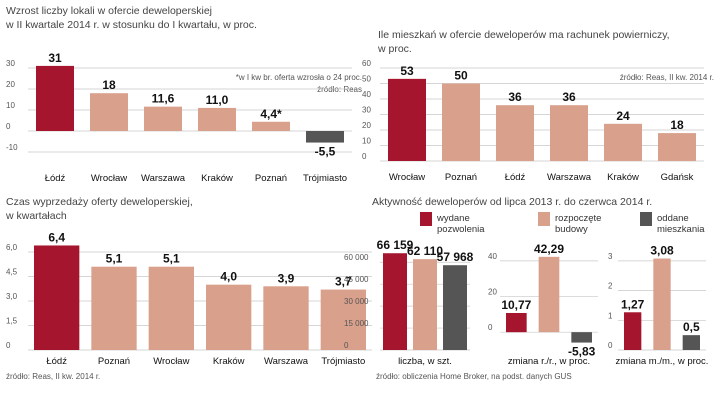 The image size is (720, 405). I want to click on chart1-category-label: Kraków, so click(217, 178).